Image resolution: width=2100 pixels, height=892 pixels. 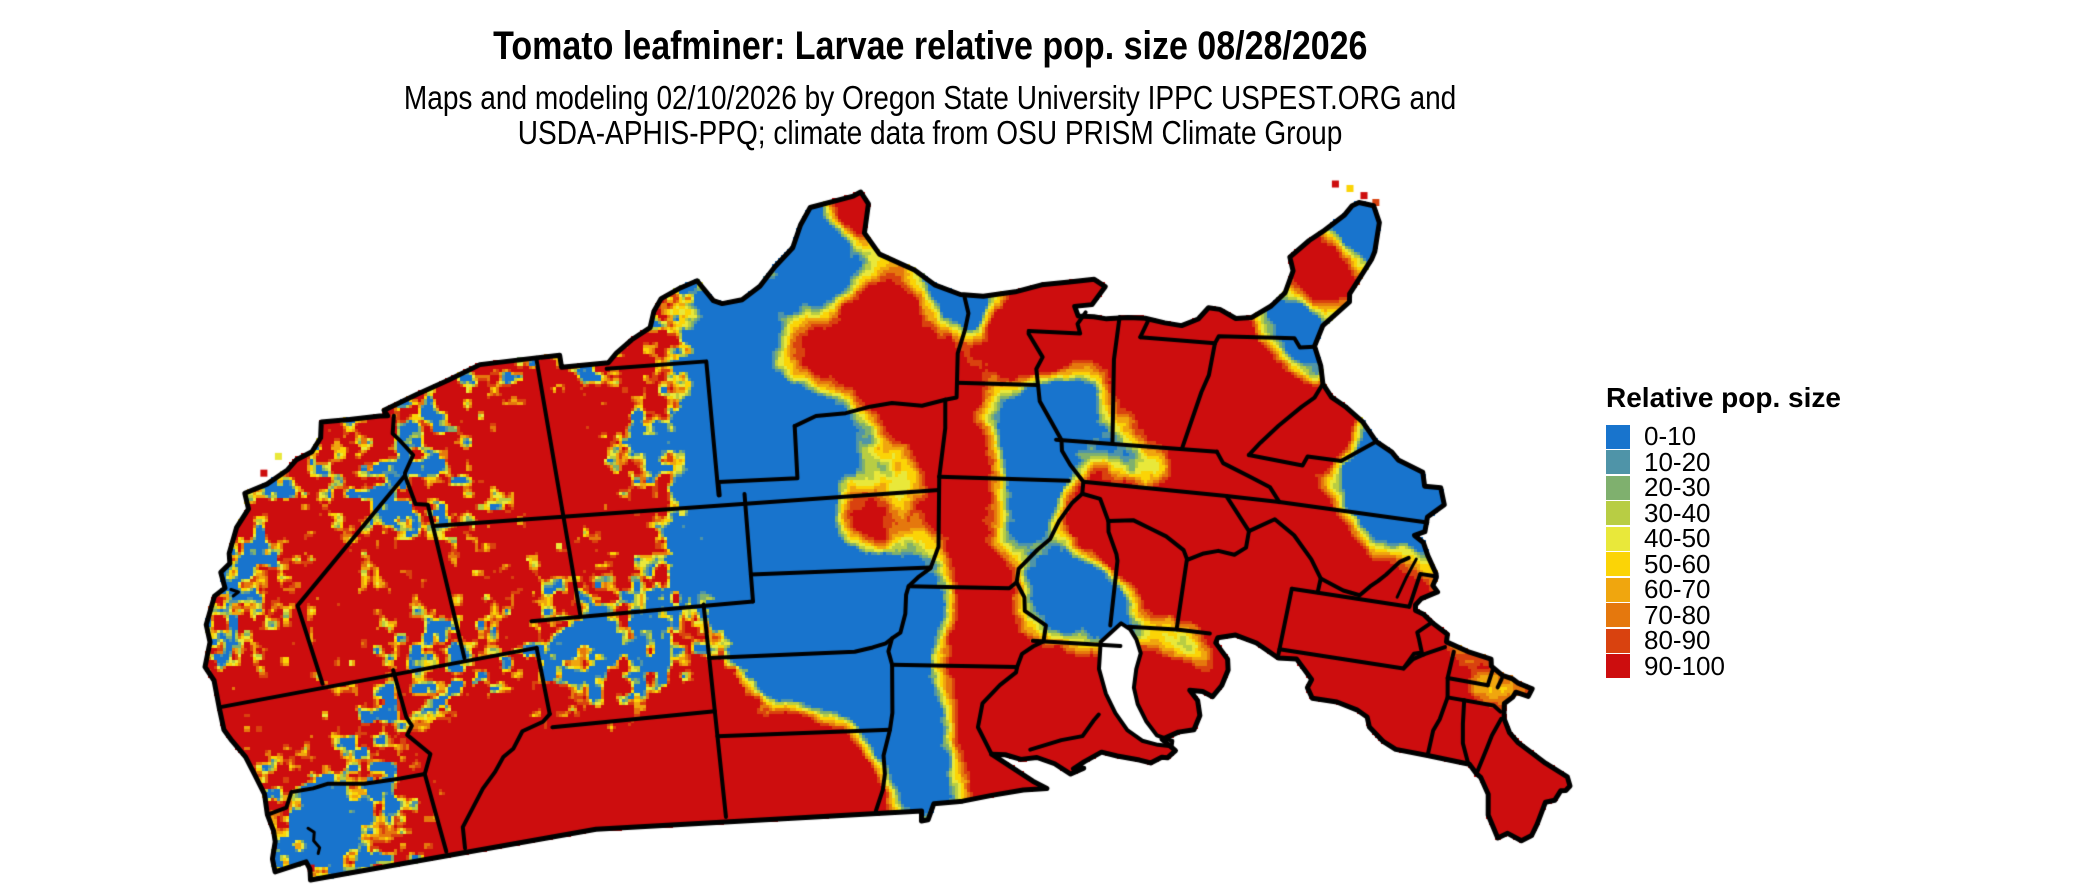 I want to click on legend-item: 40-50, so click(x=1723, y=538).